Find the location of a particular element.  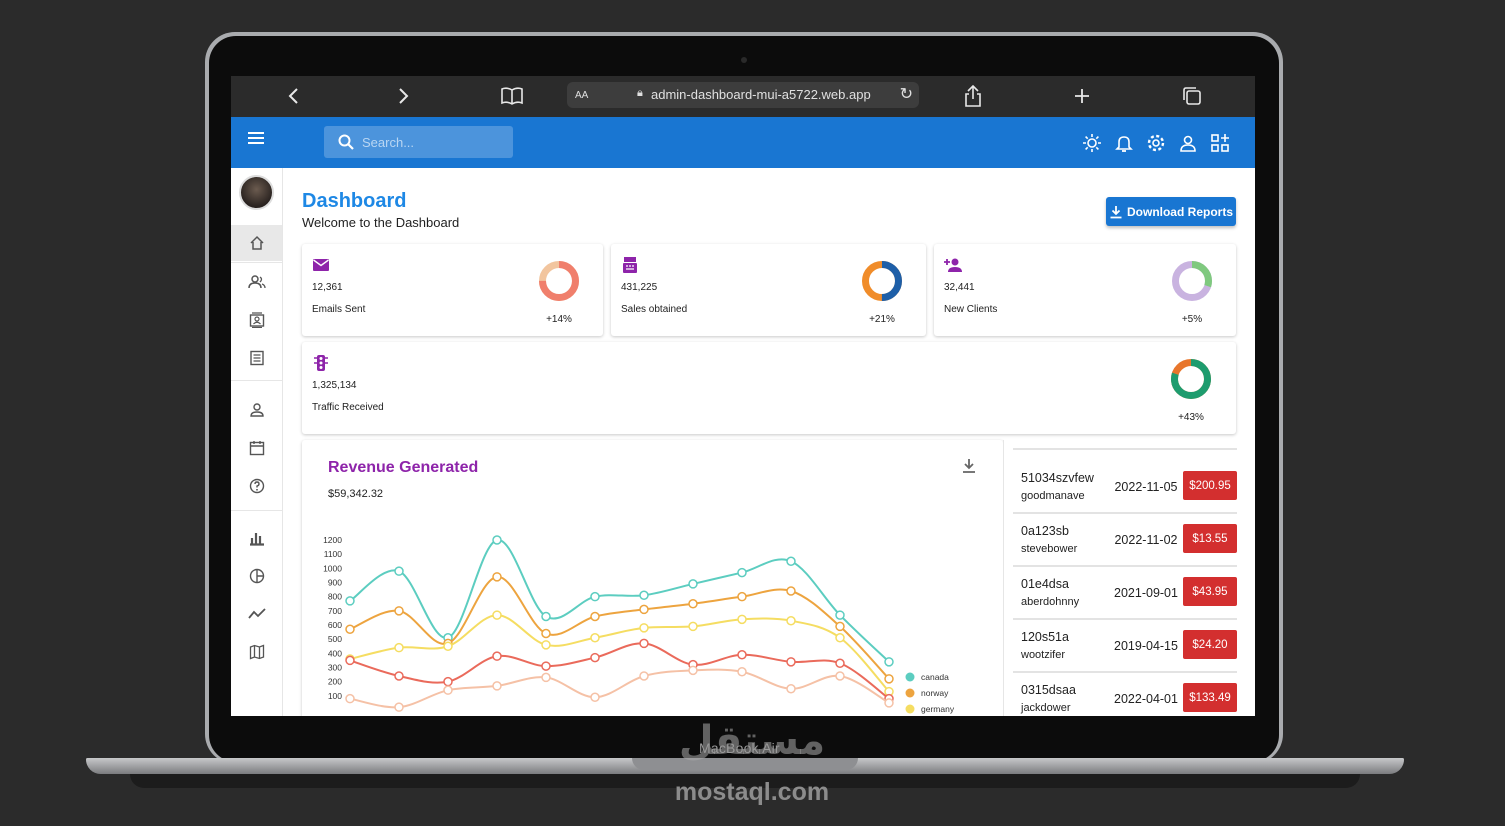

profile-icon is located at coordinates (1188, 143).